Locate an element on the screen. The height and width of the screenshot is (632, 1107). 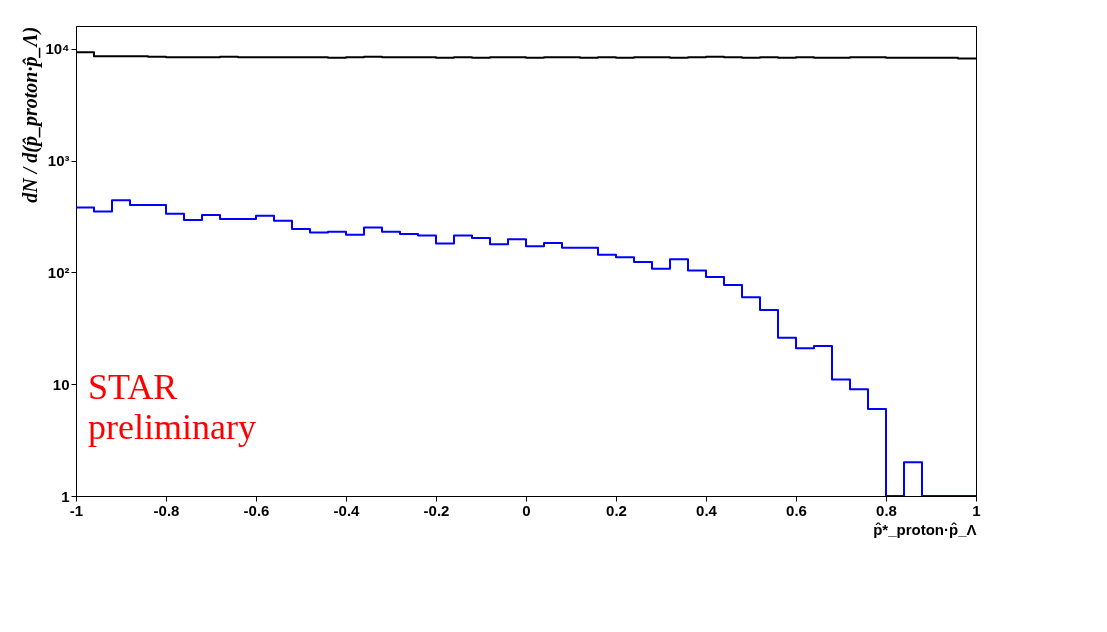
y-tick-label: 10⁴ is located at coordinates (57, 49).